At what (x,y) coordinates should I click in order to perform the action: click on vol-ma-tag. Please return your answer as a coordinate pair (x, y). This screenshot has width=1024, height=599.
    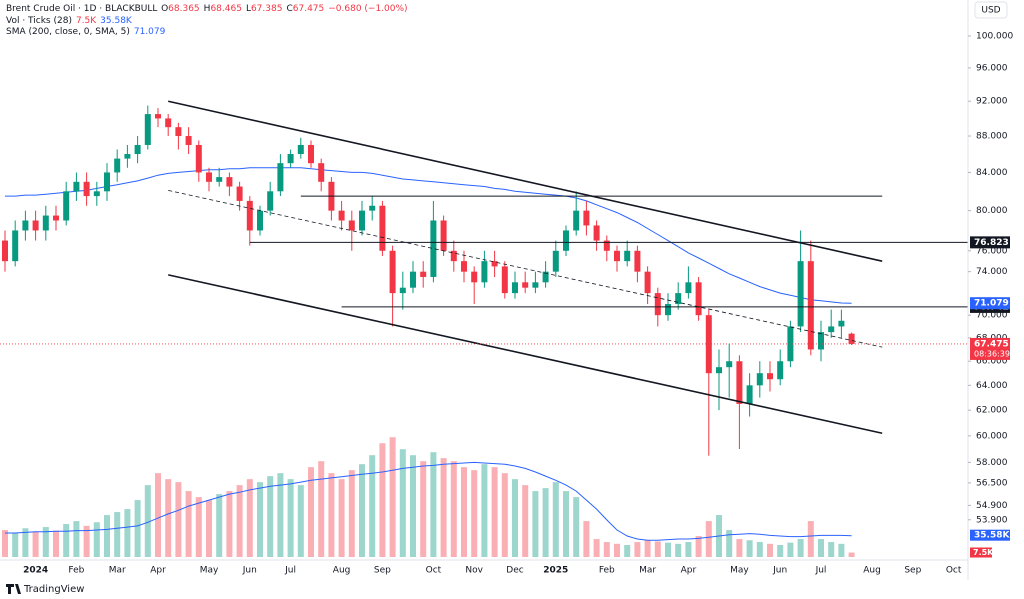
    Looking at the image, I should click on (990, 535).